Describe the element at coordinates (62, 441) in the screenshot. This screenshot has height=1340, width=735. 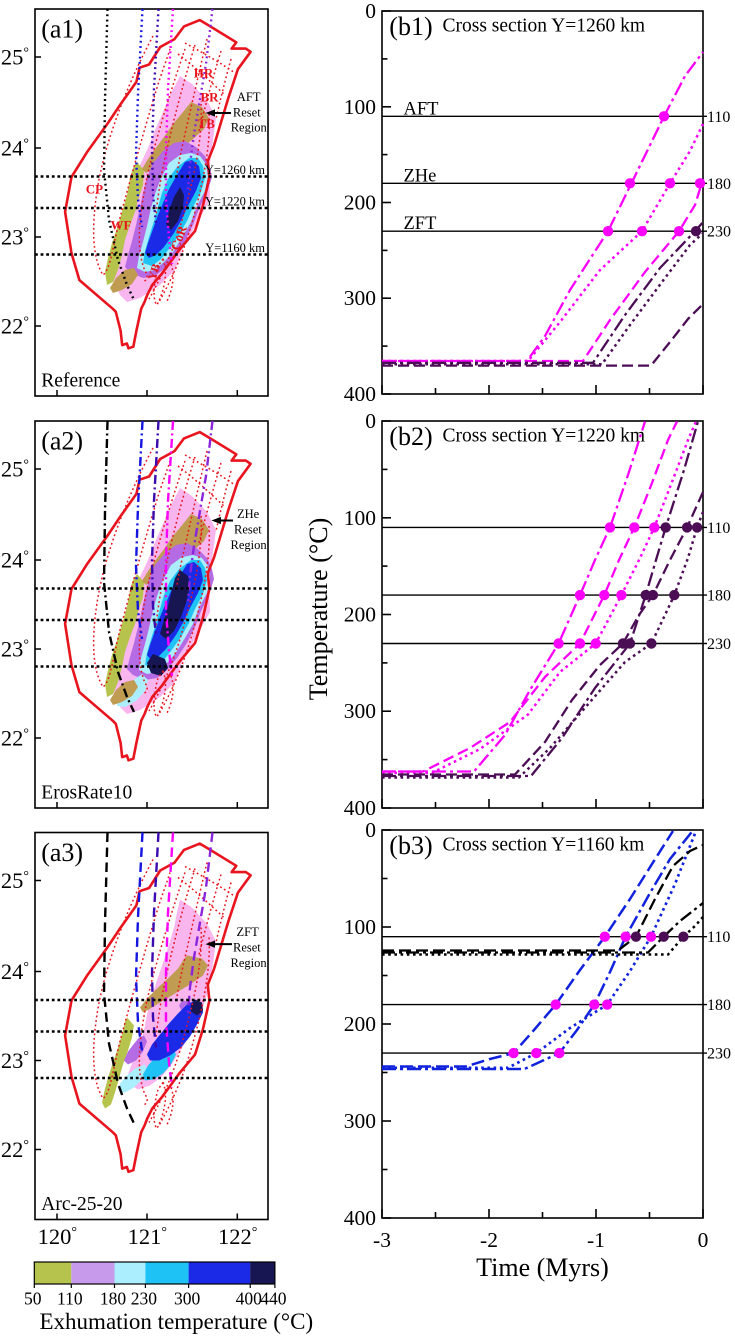
I see `svg-text: (a2)` at that location.